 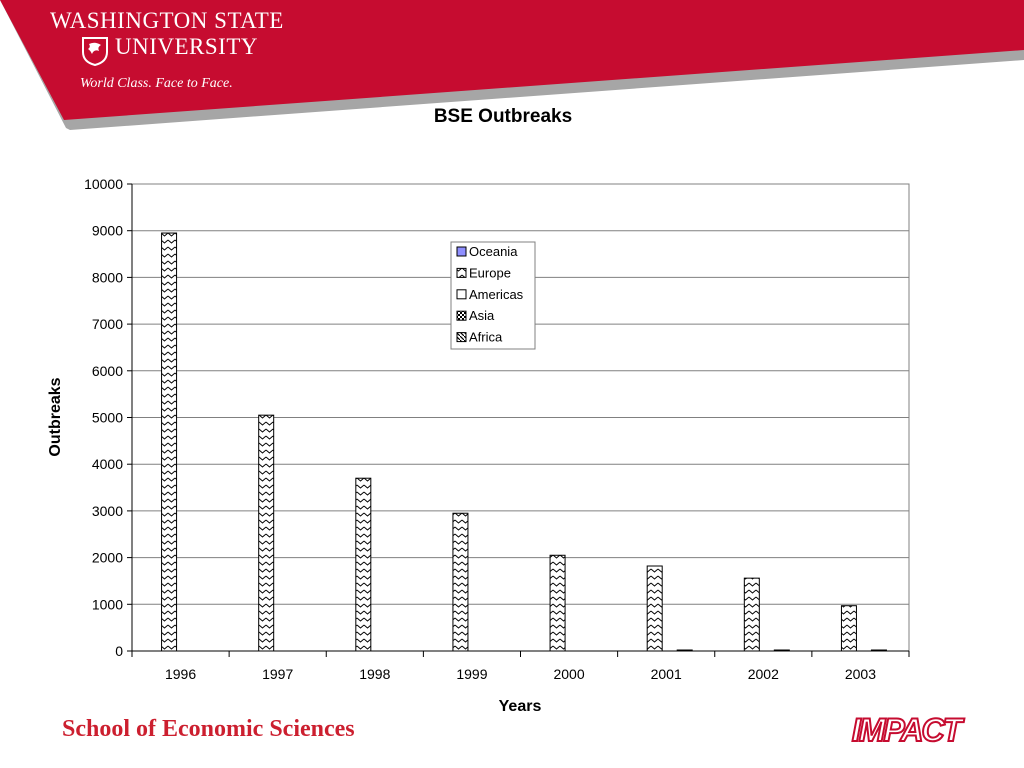 What do you see at coordinates (520, 706) in the screenshot?
I see `x-axis-label: Years` at bounding box center [520, 706].